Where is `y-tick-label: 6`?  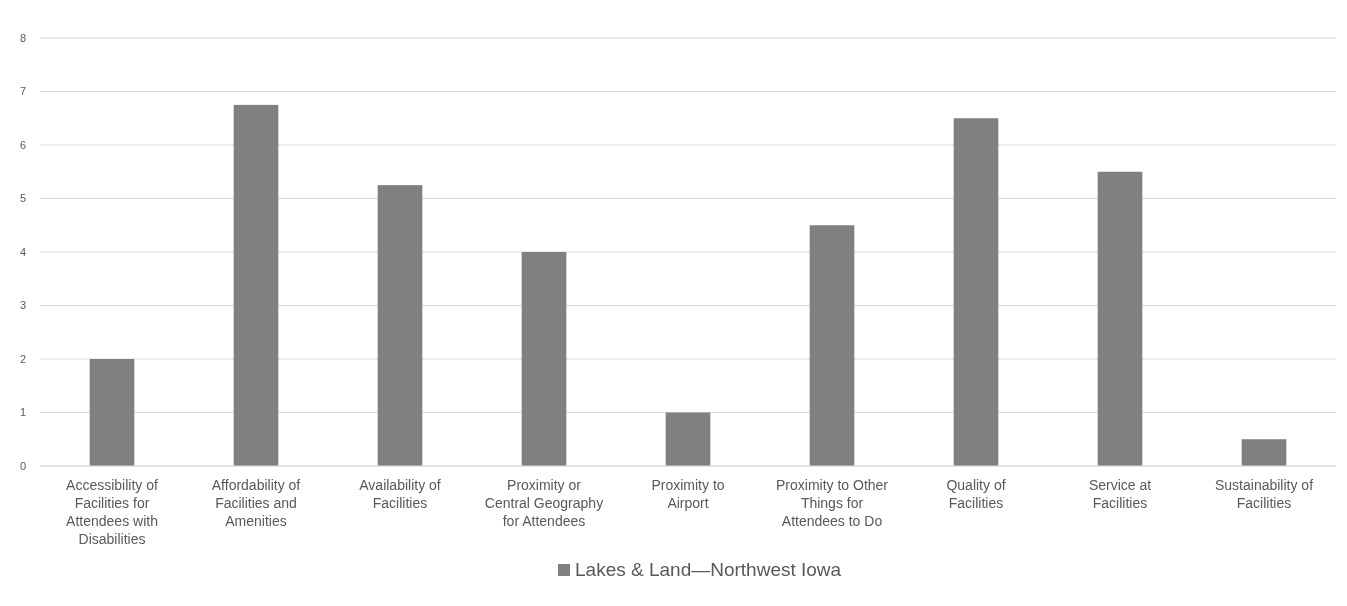
y-tick-label: 6 is located at coordinates (22, 144).